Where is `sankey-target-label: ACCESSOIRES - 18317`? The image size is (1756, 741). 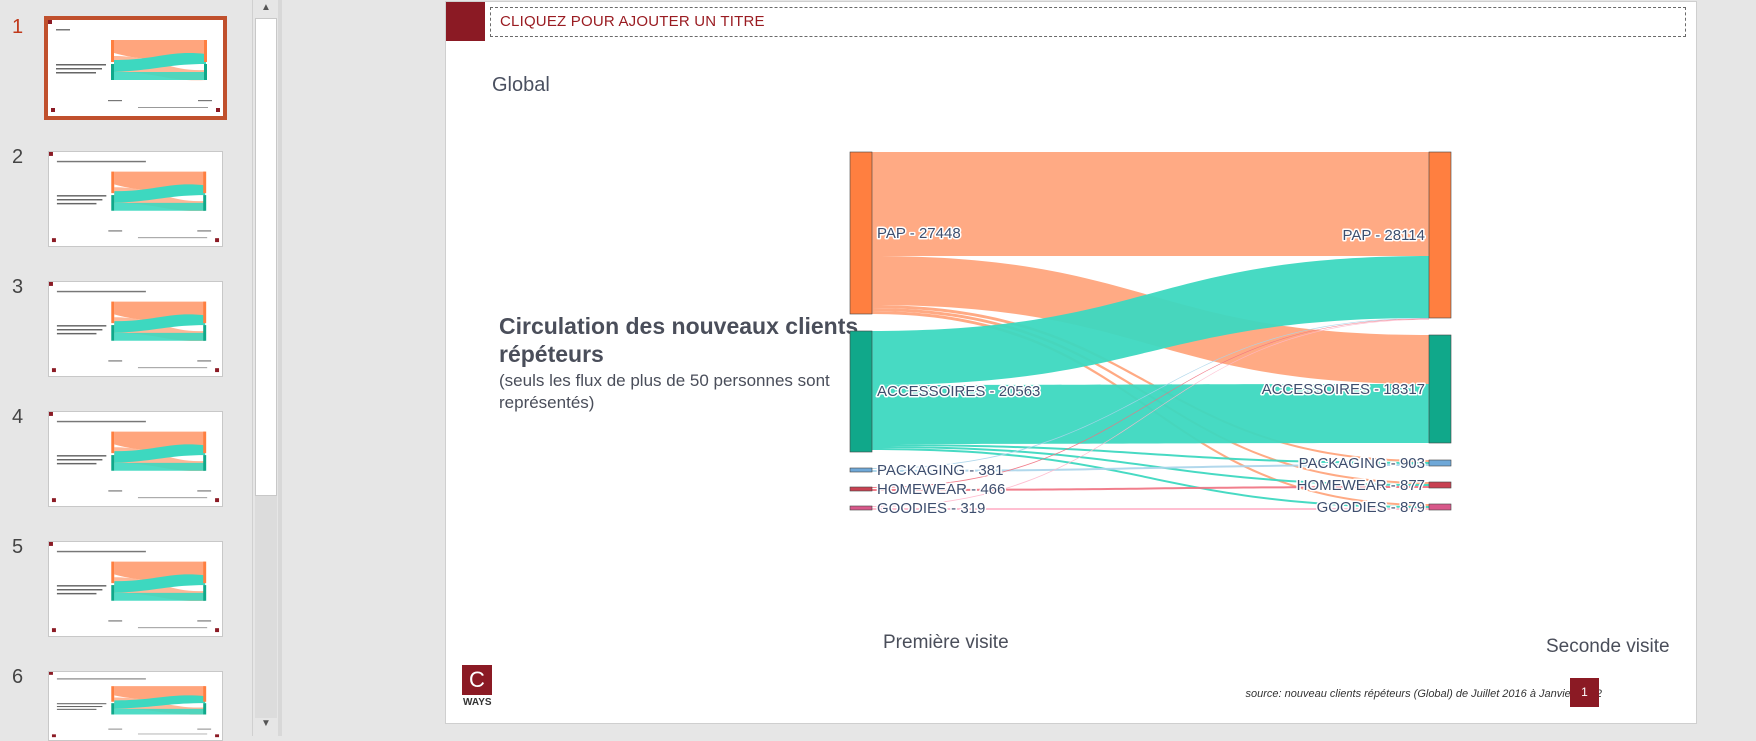
sankey-target-label: ACCESSOIRES - 18317 is located at coordinates (1343, 389).